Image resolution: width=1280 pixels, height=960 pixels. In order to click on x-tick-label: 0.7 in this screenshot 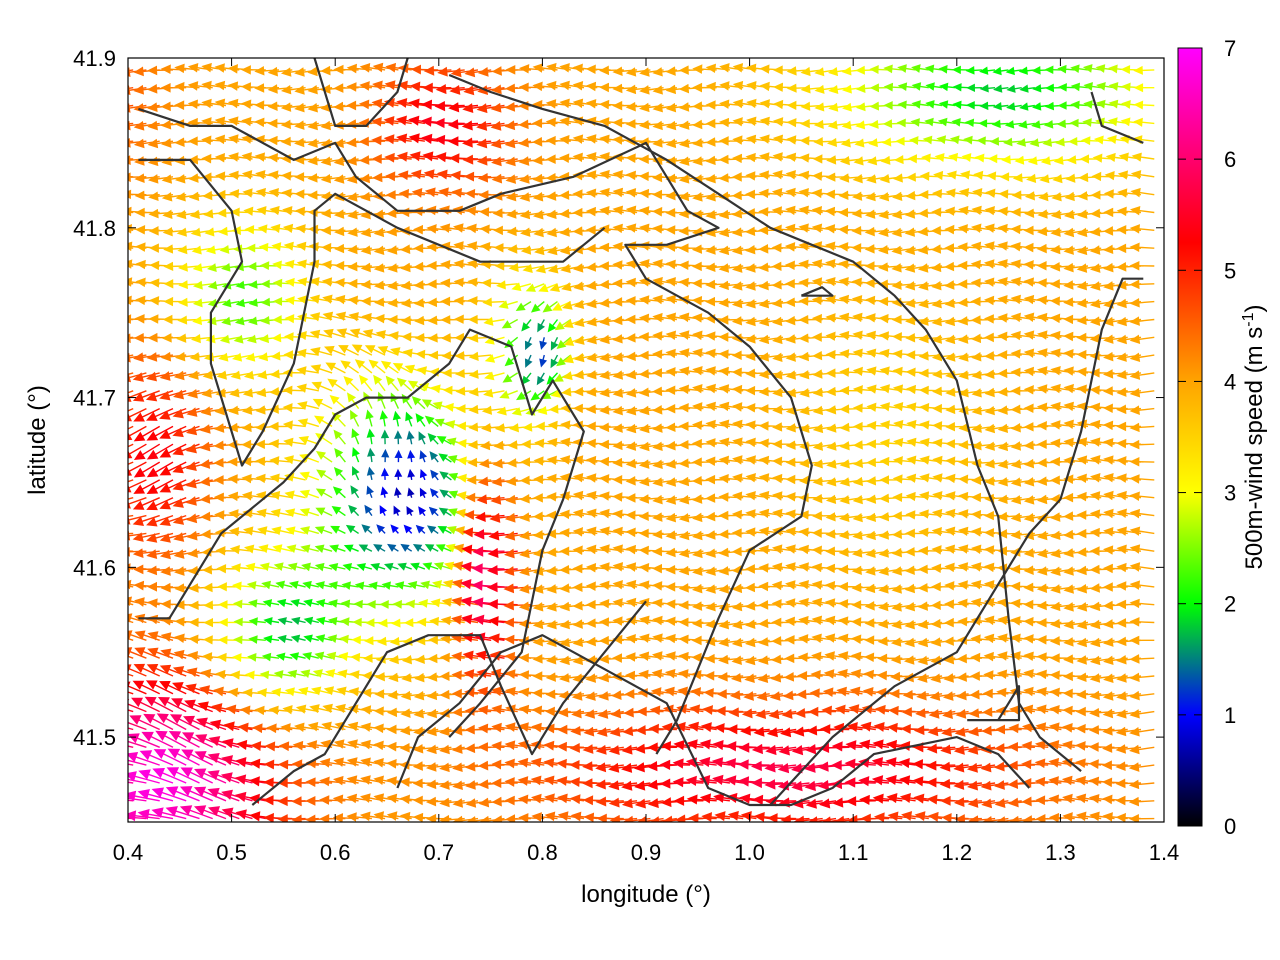, I will do `click(439, 852)`.